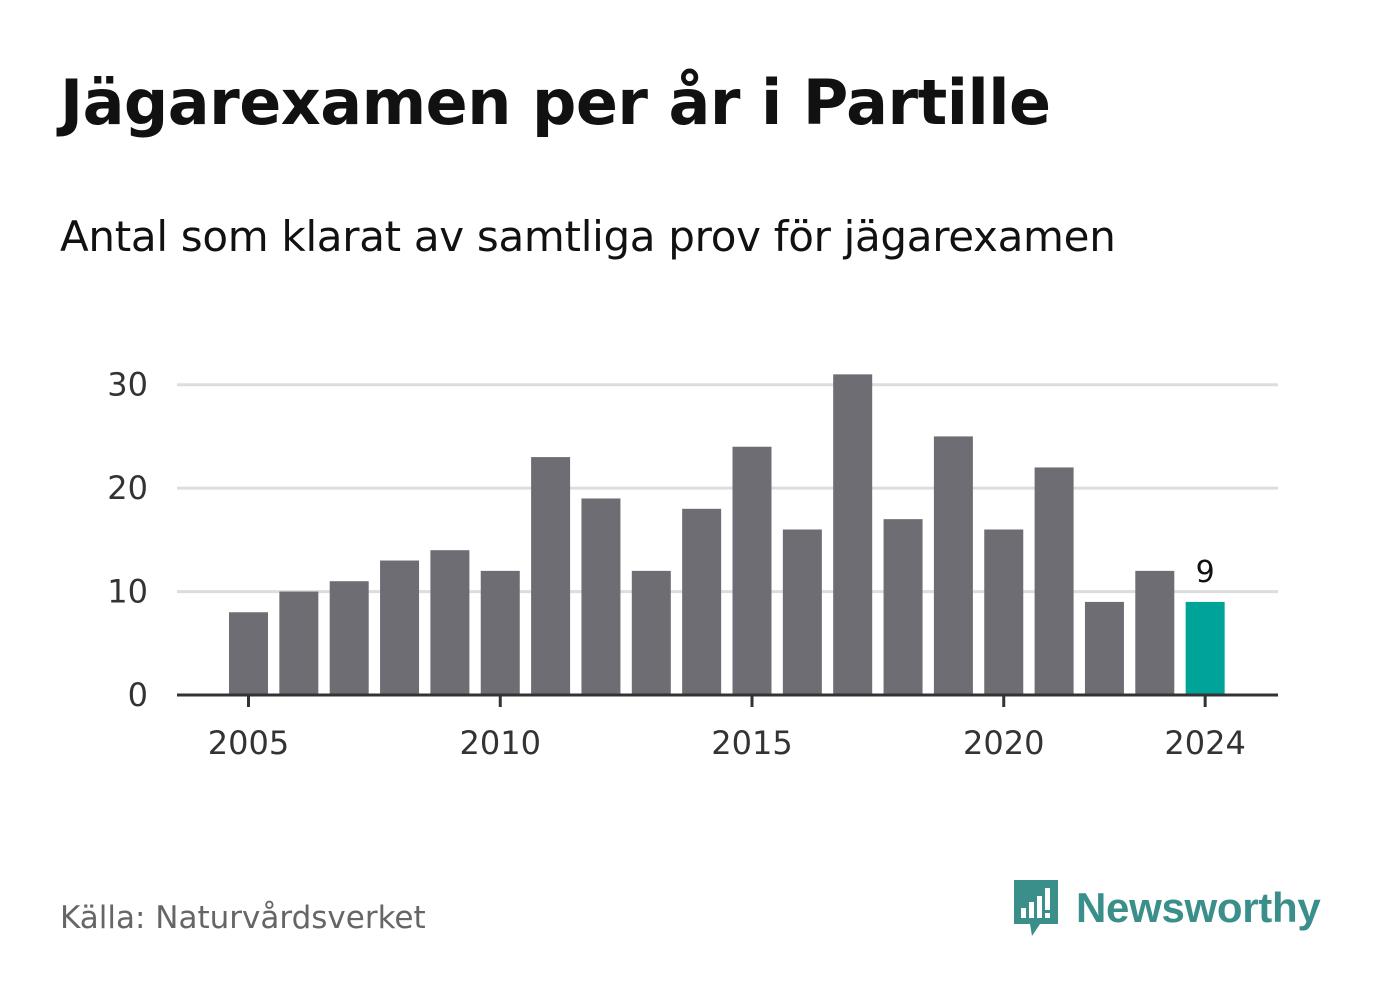 The width and height of the screenshot is (1382, 999). What do you see at coordinates (1036, 908) in the screenshot?
I see `newsworthy-logo-icon` at bounding box center [1036, 908].